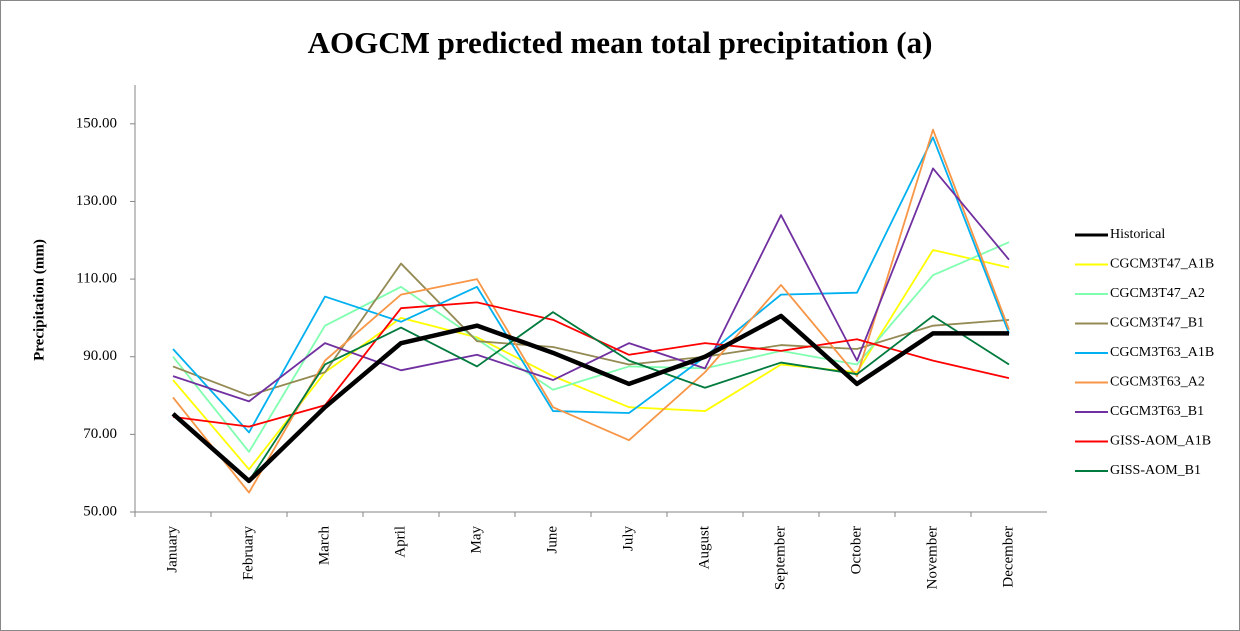  Describe the element at coordinates (1157, 382) in the screenshot. I see `legend-label: CGCM3T63_A2` at that location.